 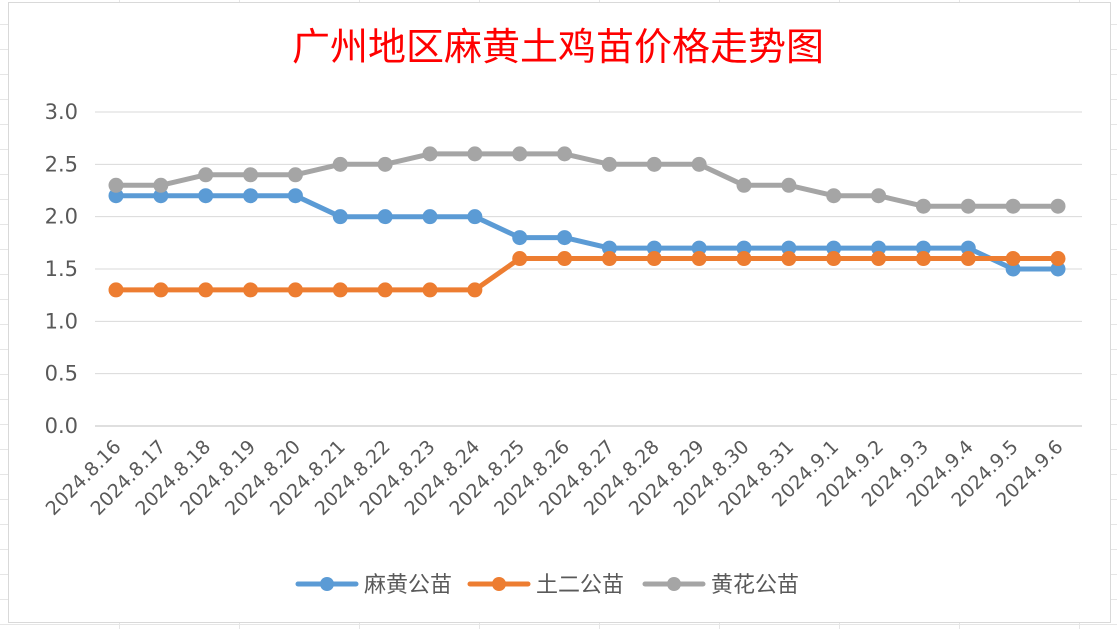 What do you see at coordinates (61, 374) in the screenshot?
I see `y-tick-label: 0.5` at bounding box center [61, 374].